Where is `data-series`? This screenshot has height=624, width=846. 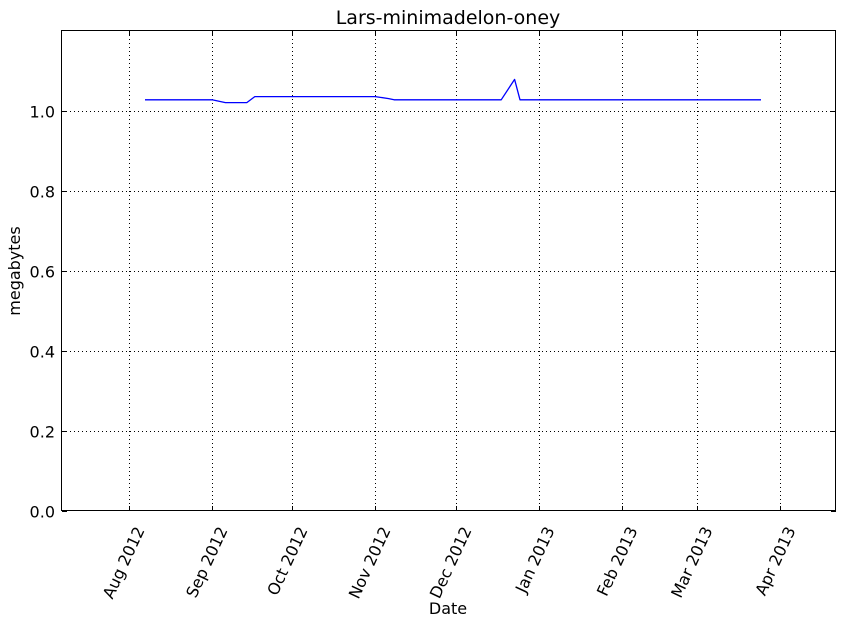
data-series is located at coordinates (453, 91).